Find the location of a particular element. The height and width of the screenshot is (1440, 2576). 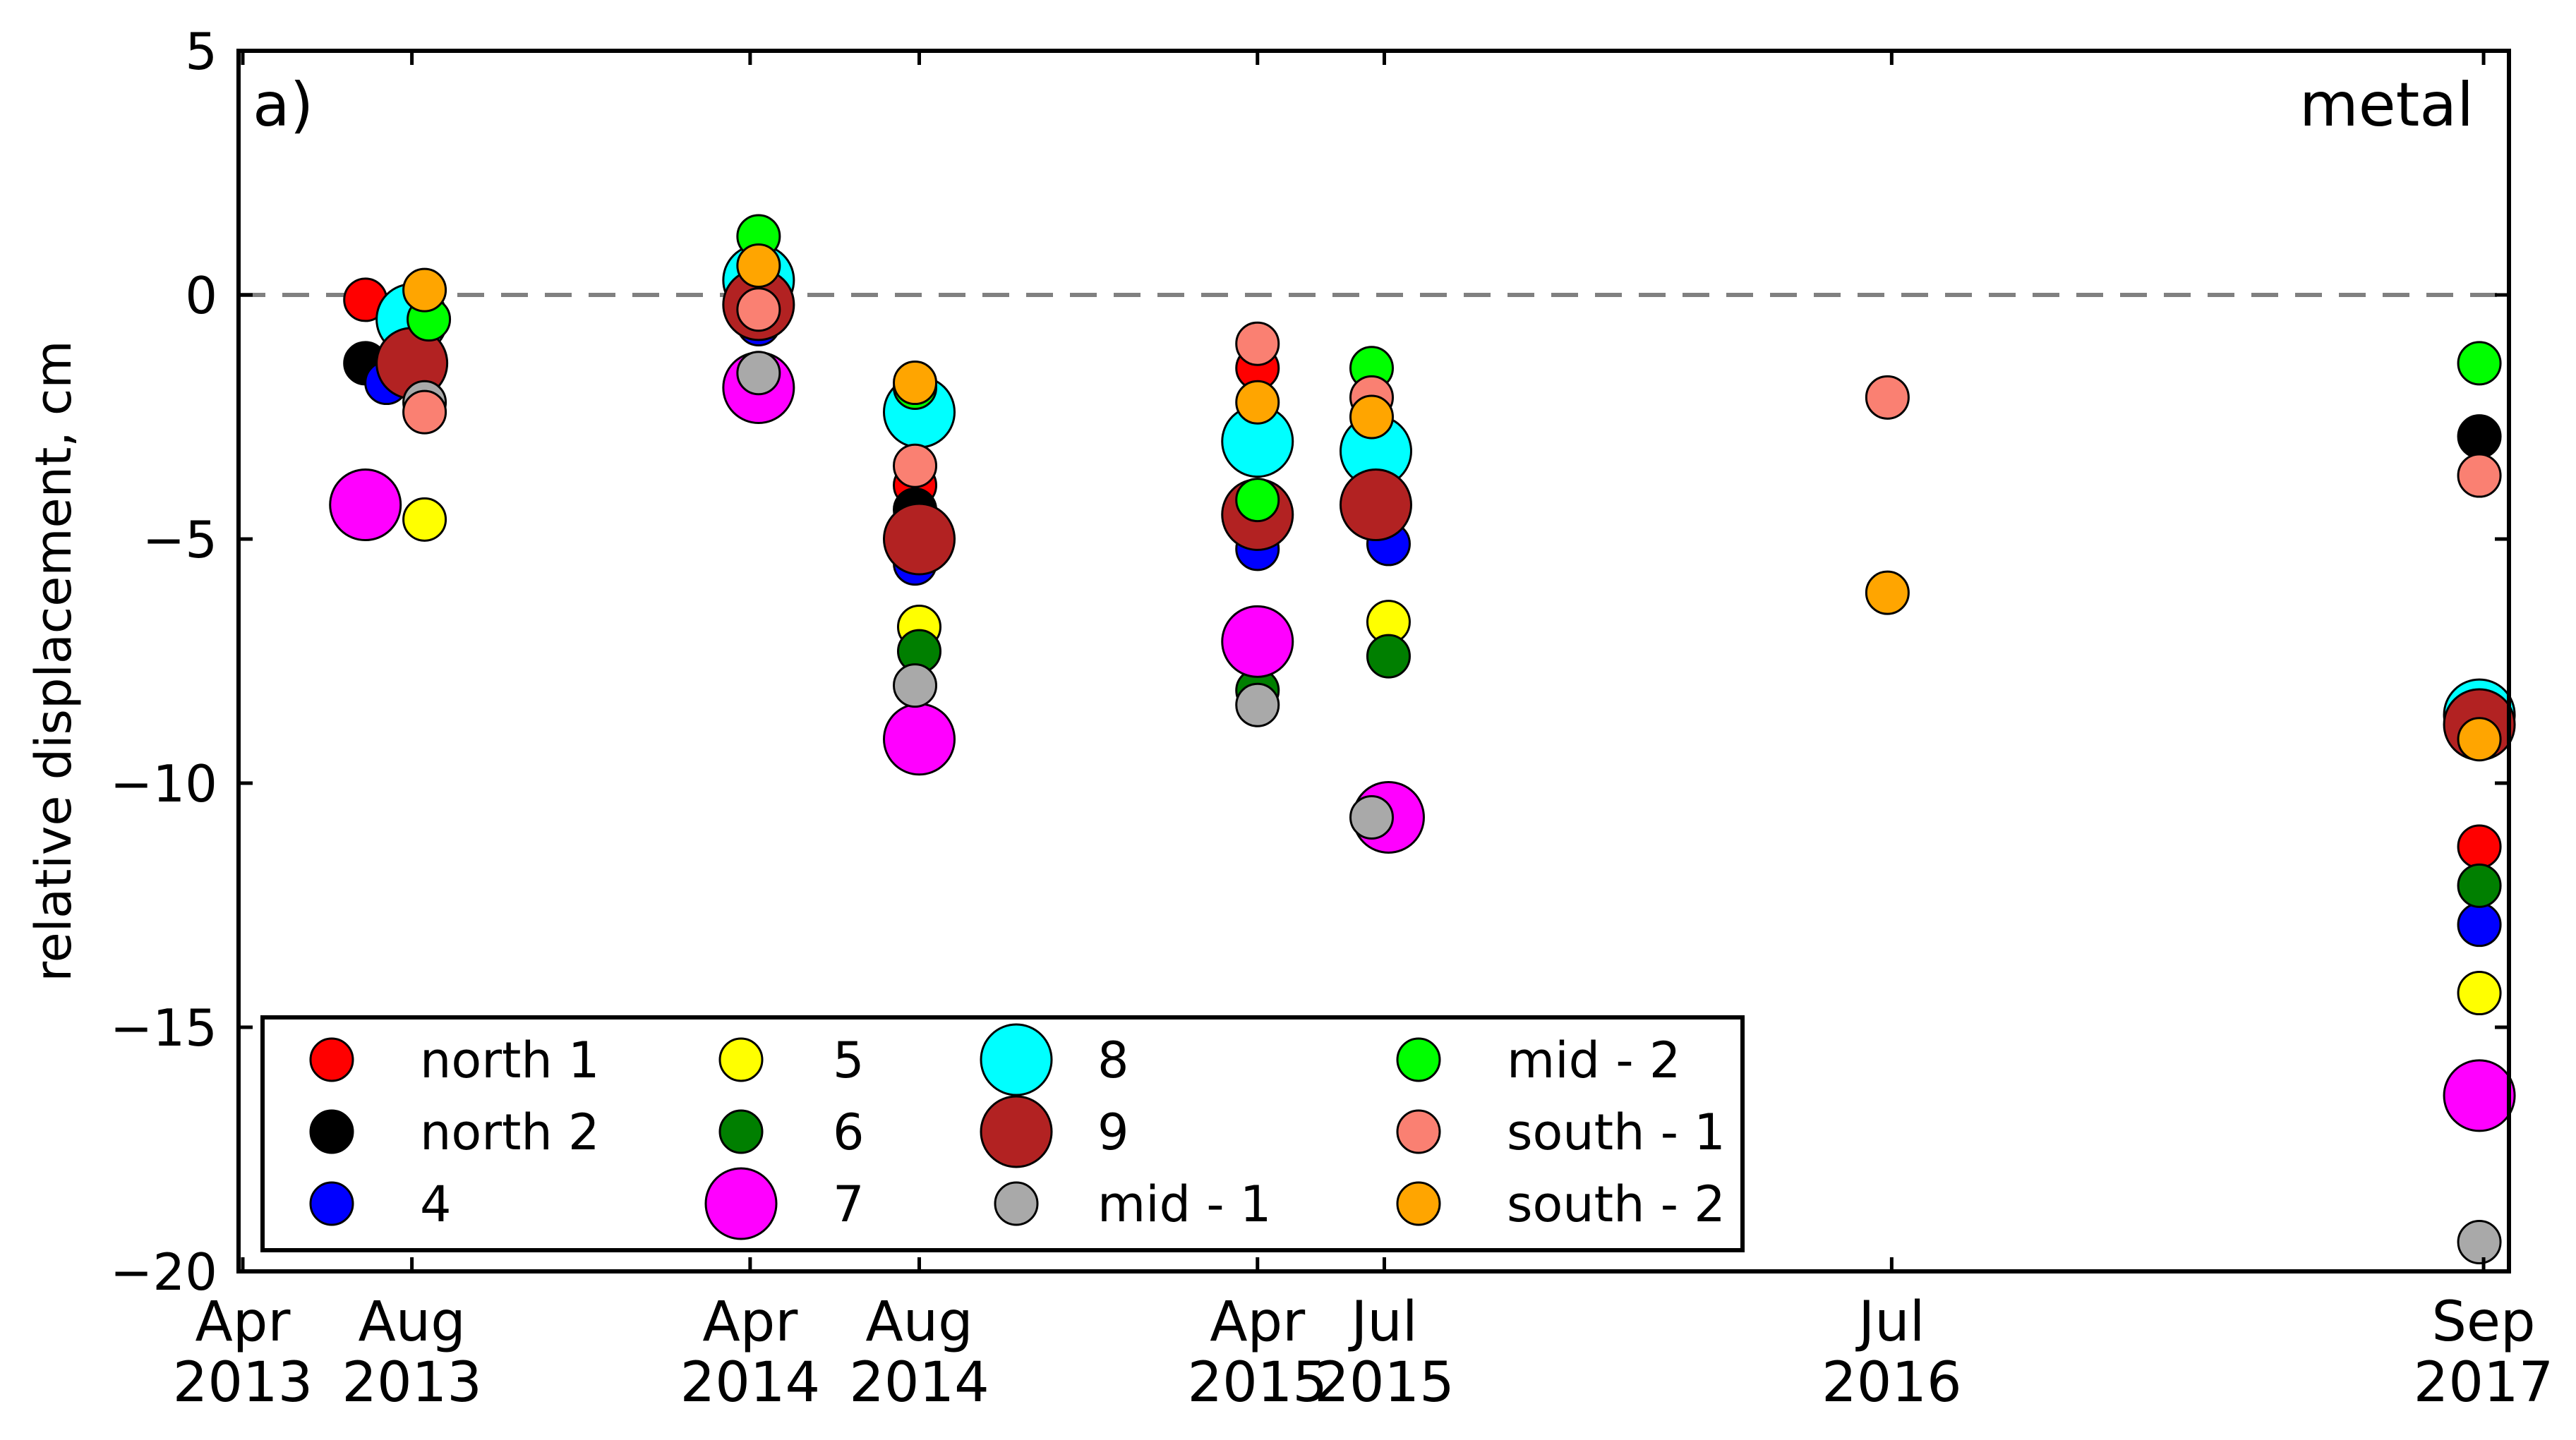

legend-label: north 2 is located at coordinates (510, 1132).